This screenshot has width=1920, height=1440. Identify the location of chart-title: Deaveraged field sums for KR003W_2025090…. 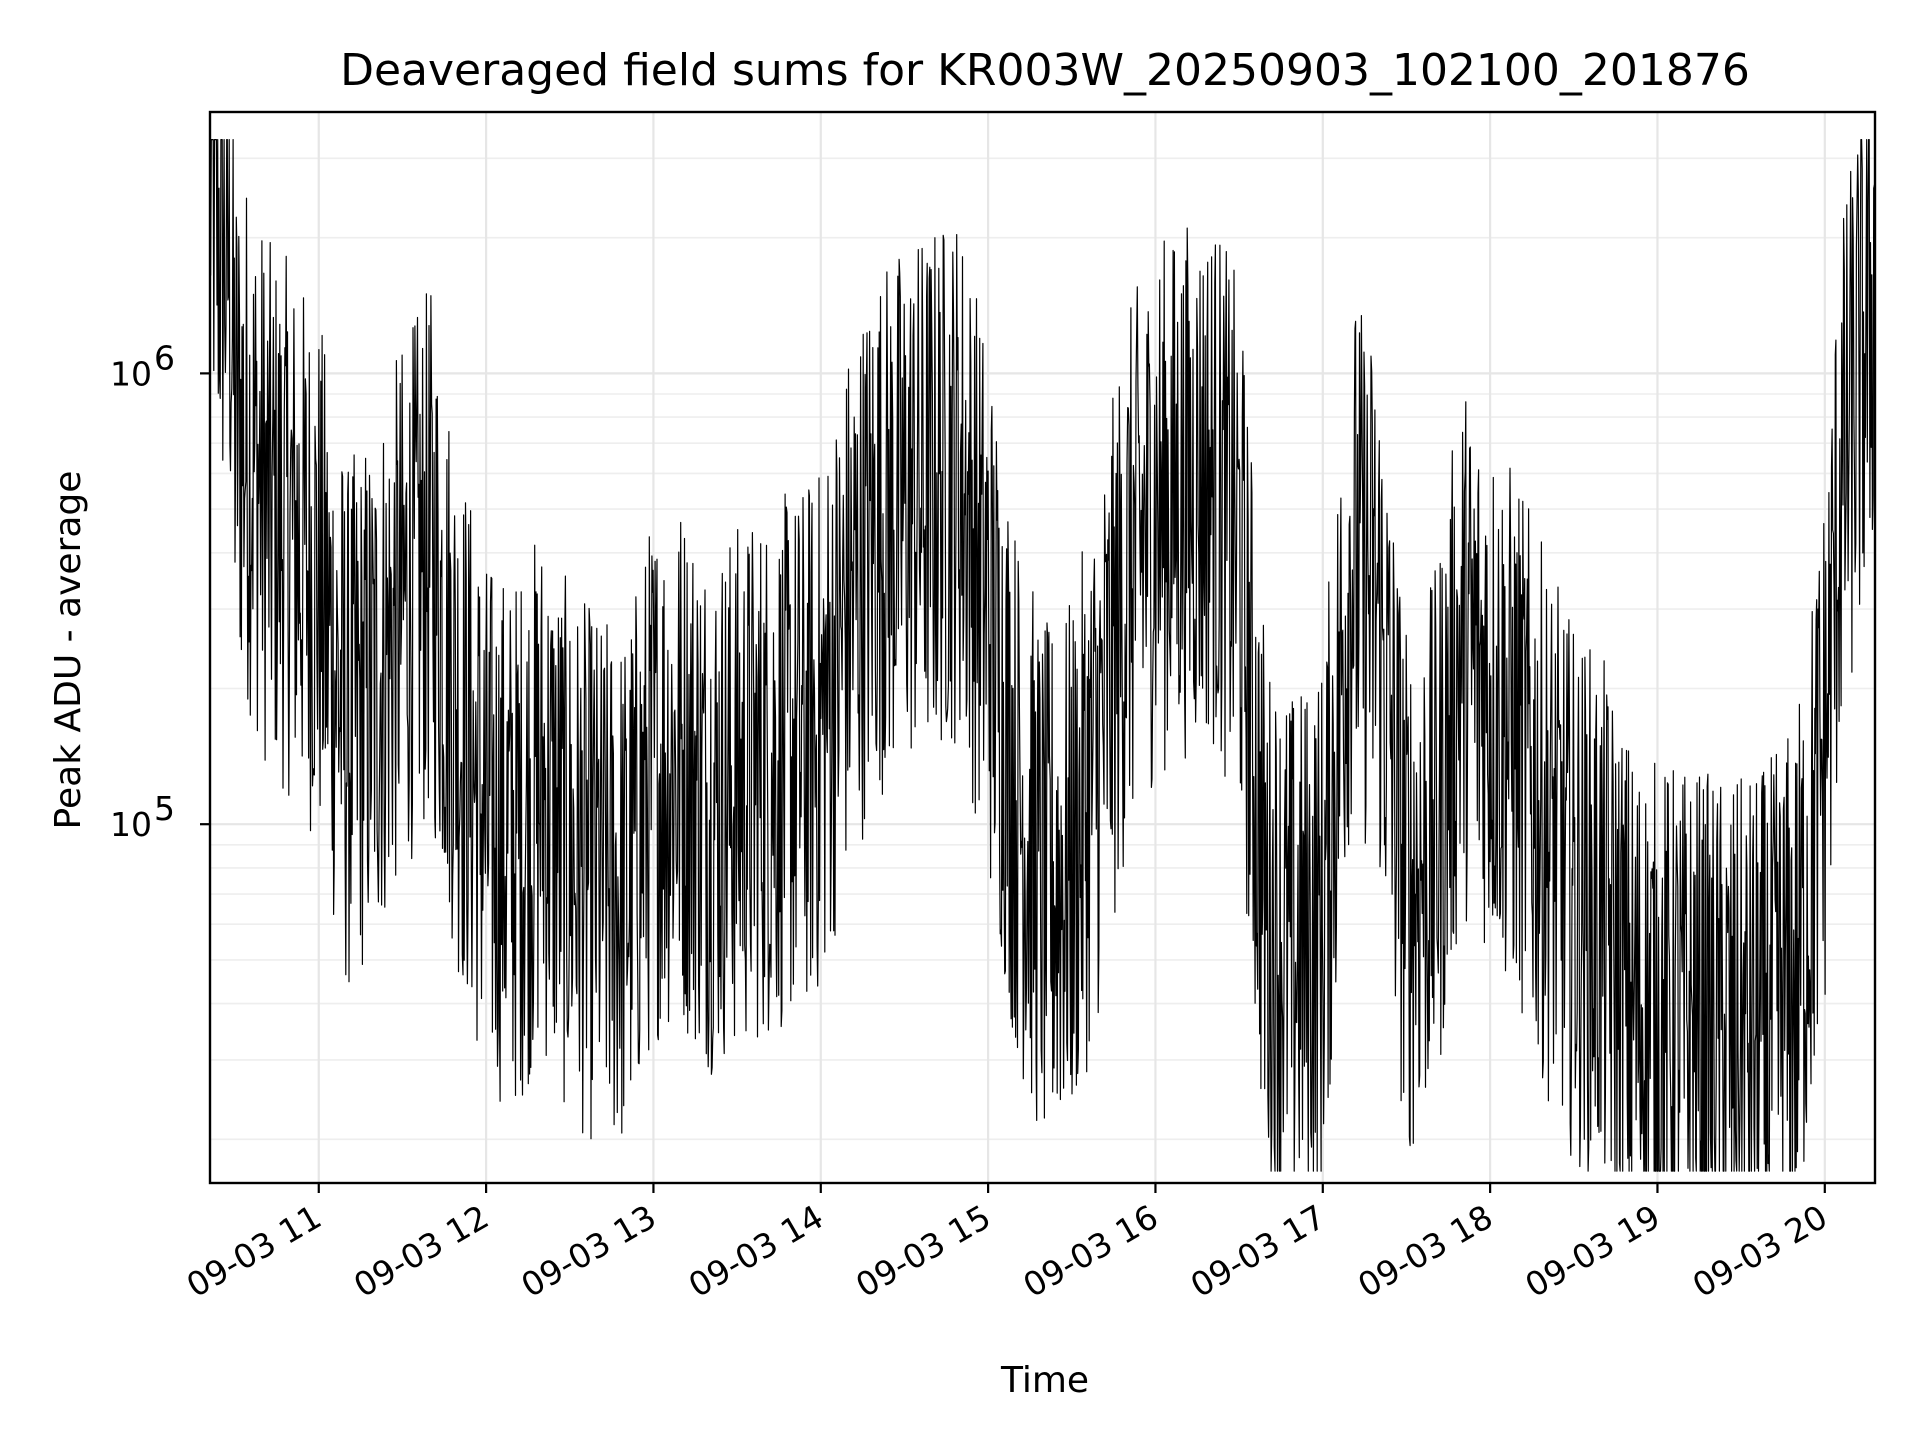
(1045, 70).